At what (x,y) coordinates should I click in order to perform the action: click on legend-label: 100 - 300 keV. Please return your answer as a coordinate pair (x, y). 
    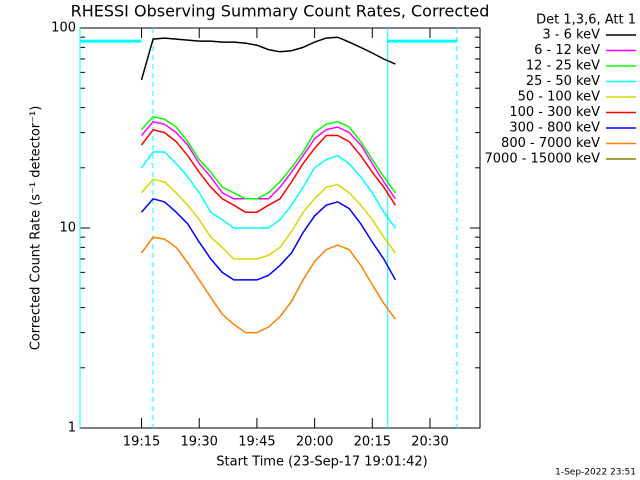
    Looking at the image, I should click on (554, 112).